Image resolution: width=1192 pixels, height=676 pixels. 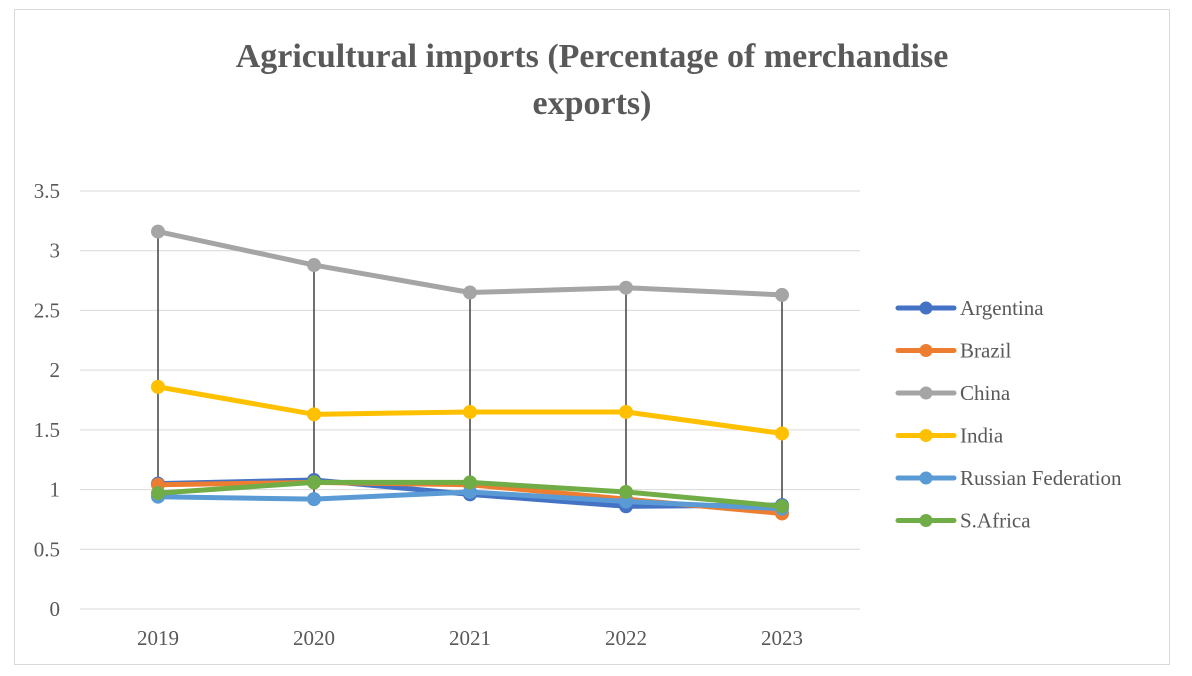 I want to click on series-china, so click(x=470, y=263).